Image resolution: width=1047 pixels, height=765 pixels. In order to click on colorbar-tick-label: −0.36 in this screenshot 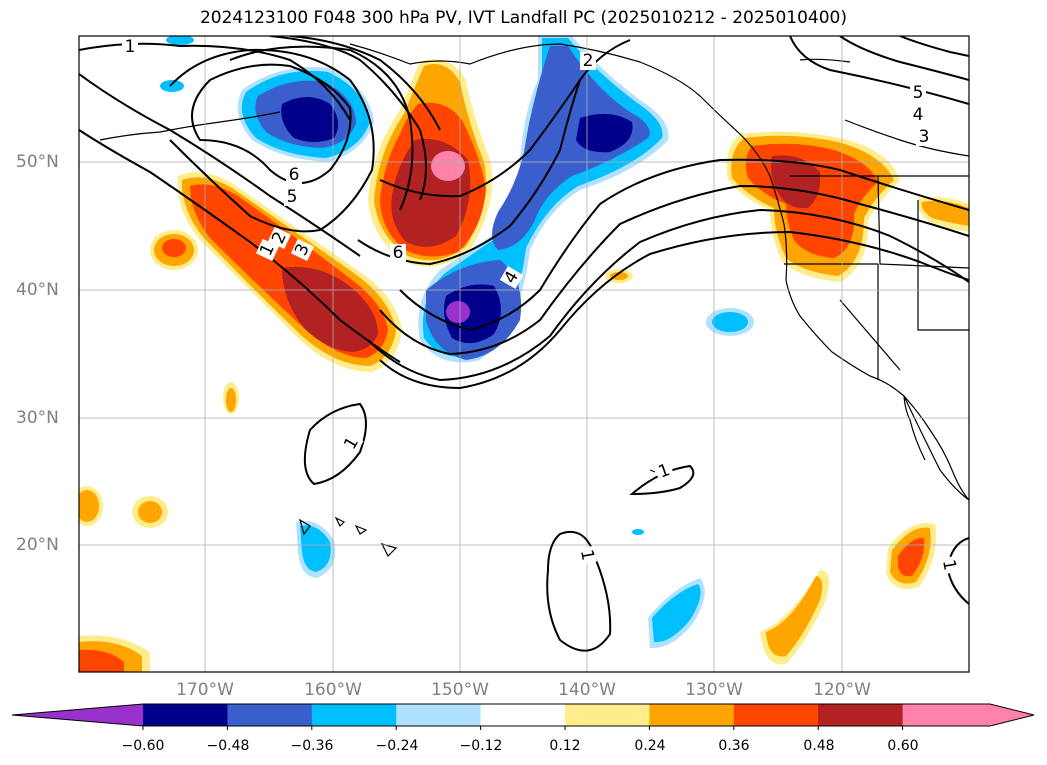, I will do `click(312, 746)`.